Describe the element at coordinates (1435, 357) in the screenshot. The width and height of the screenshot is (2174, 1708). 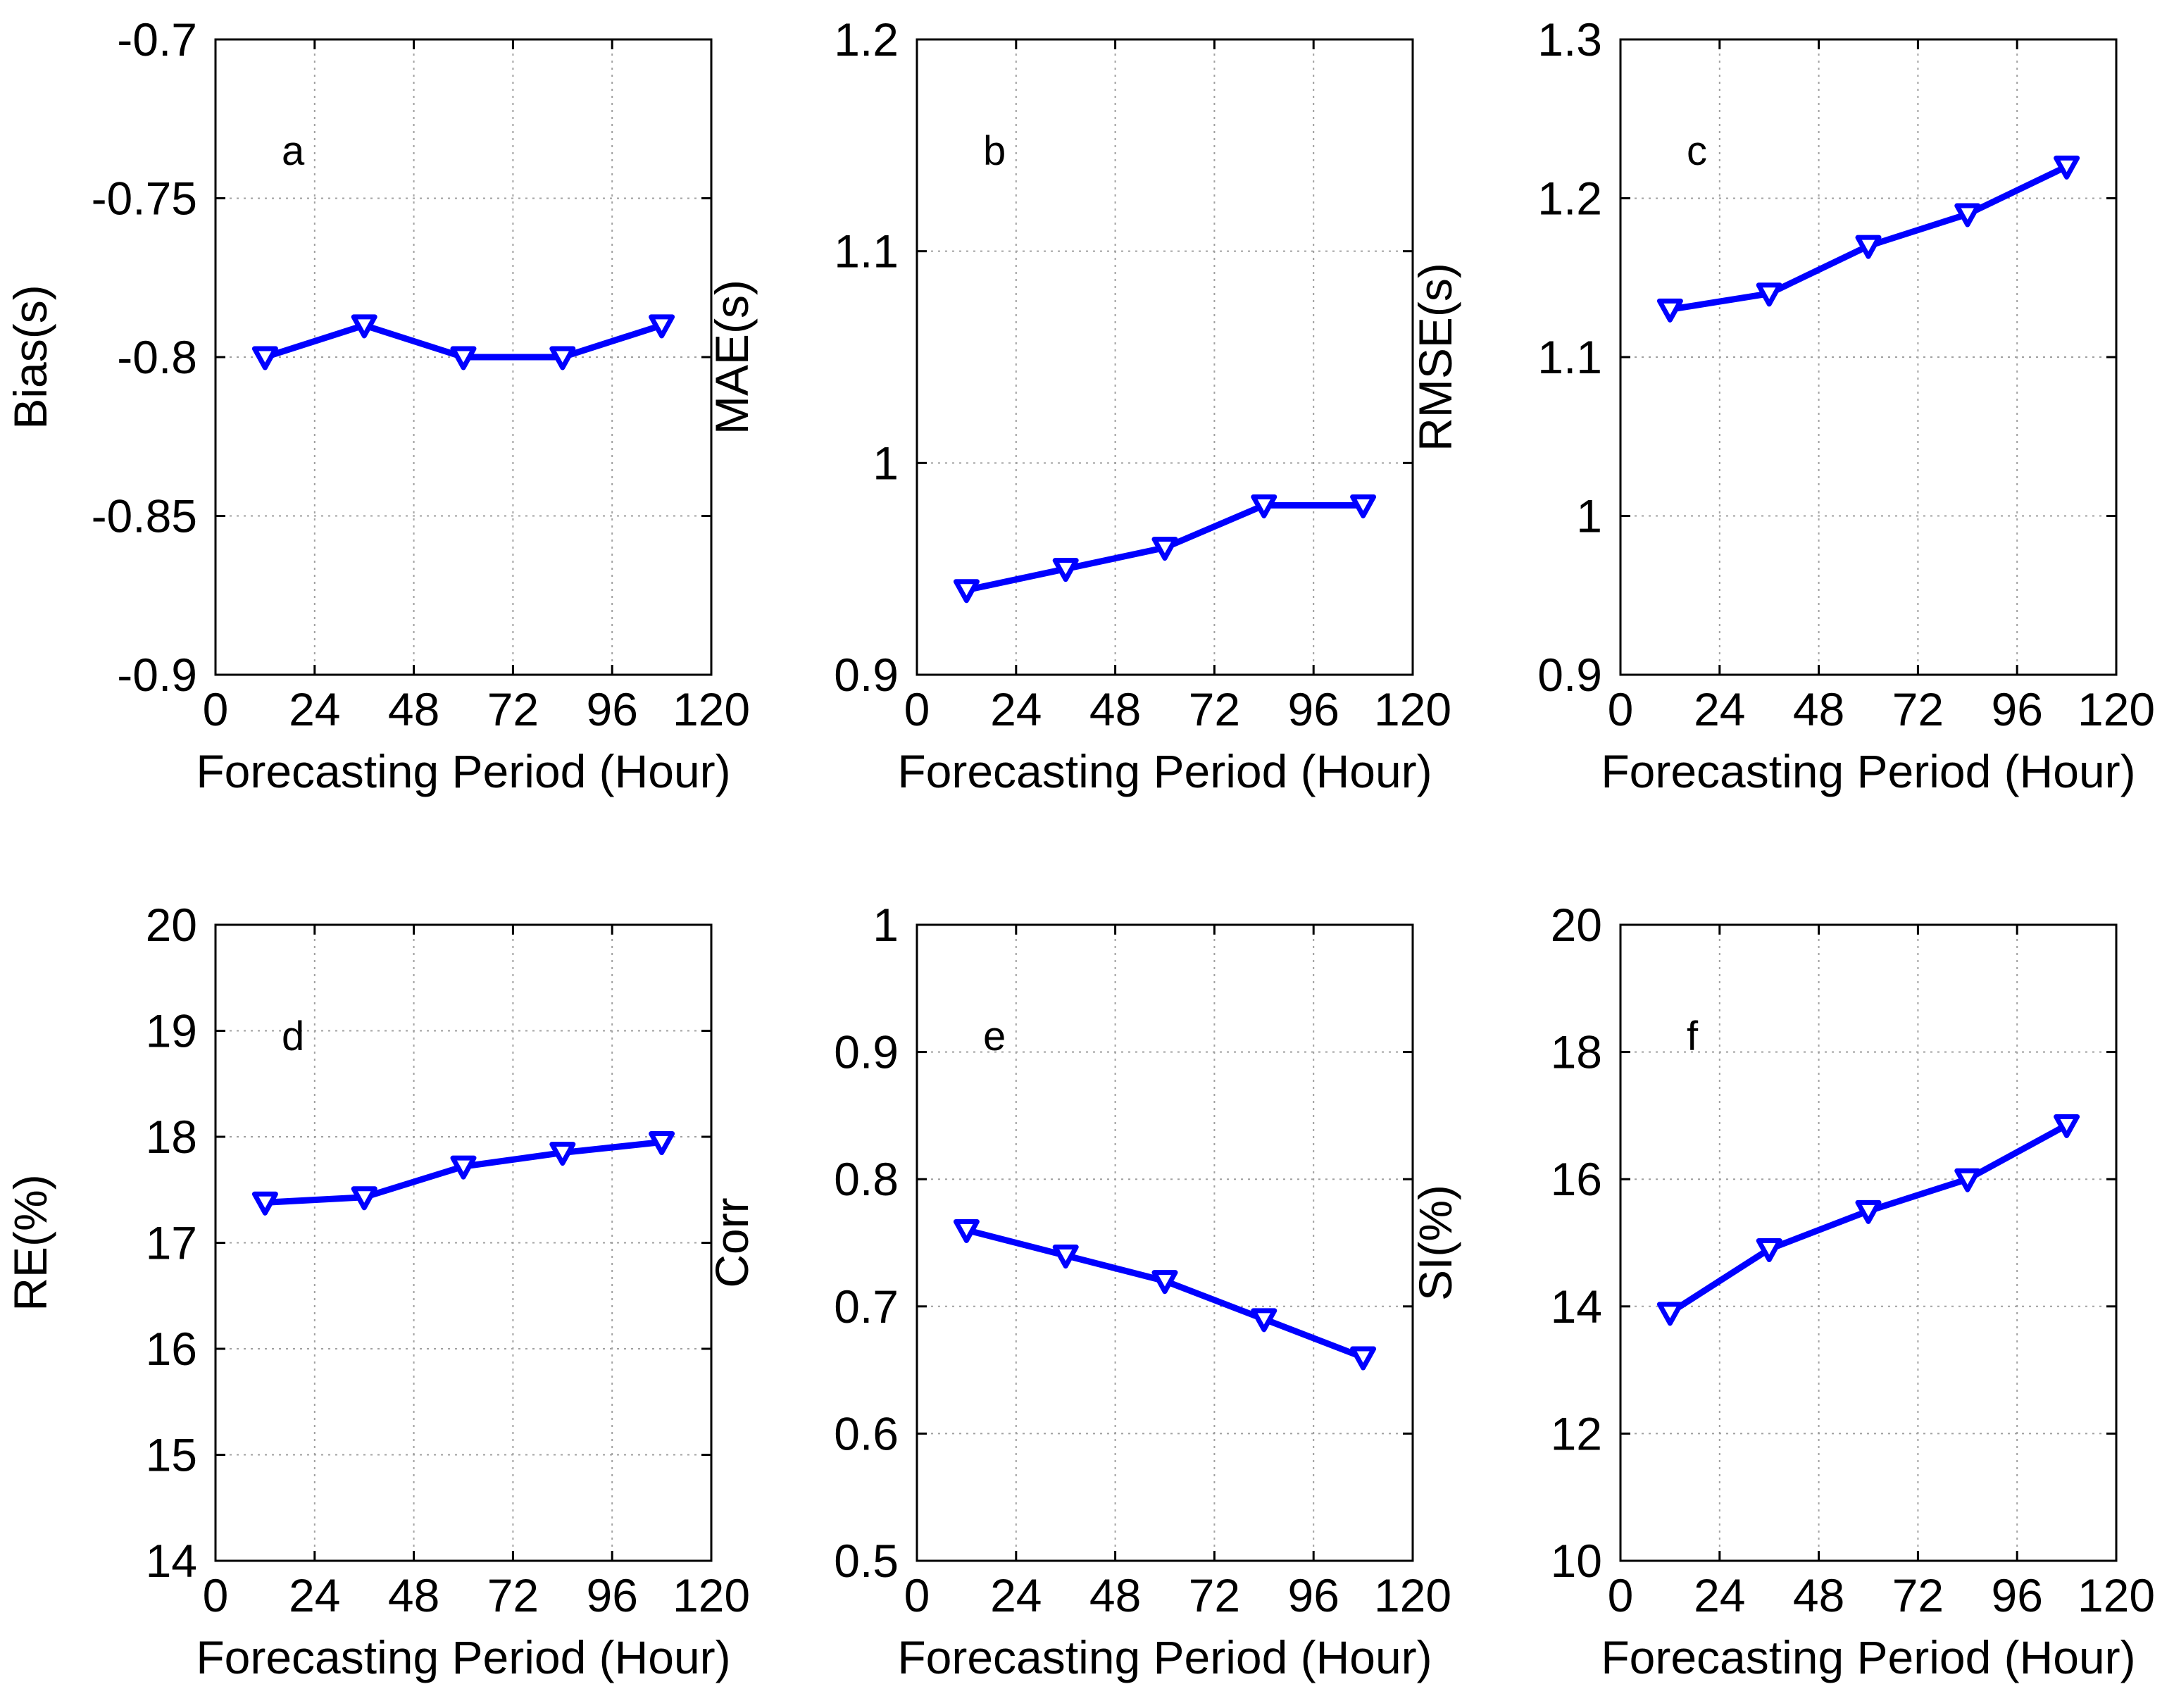
I see `y-axis-label: RMSE(s)` at that location.